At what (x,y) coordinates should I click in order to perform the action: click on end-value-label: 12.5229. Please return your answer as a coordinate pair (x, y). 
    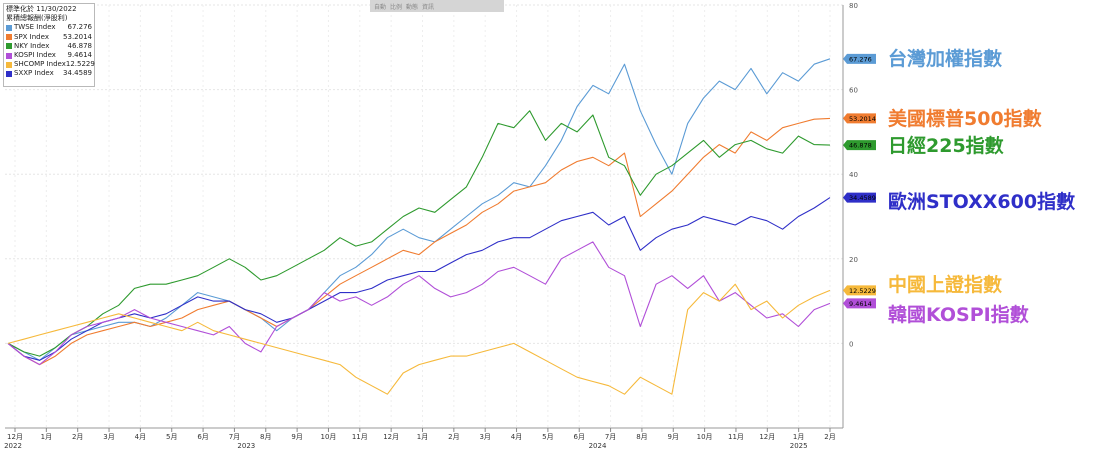
    Looking at the image, I should click on (862, 291).